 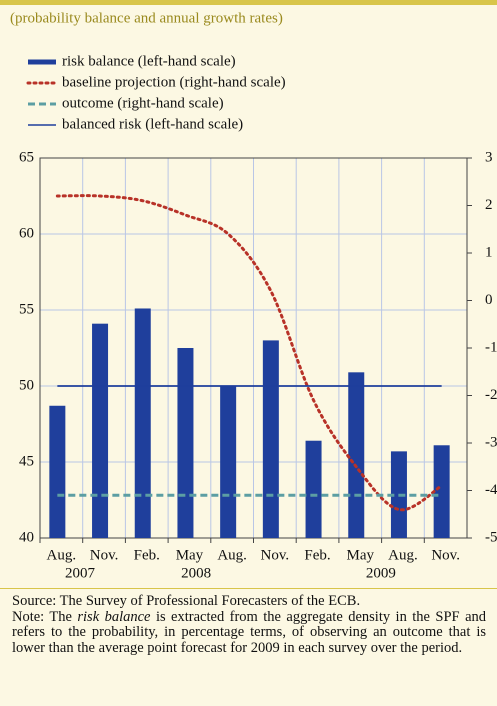 I want to click on note-text: Note: The, so click(x=45, y=616).